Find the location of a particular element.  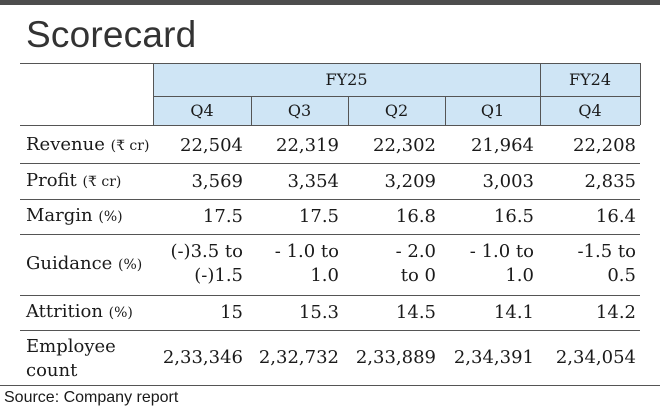

table-cell: 22,208 is located at coordinates (604, 145).